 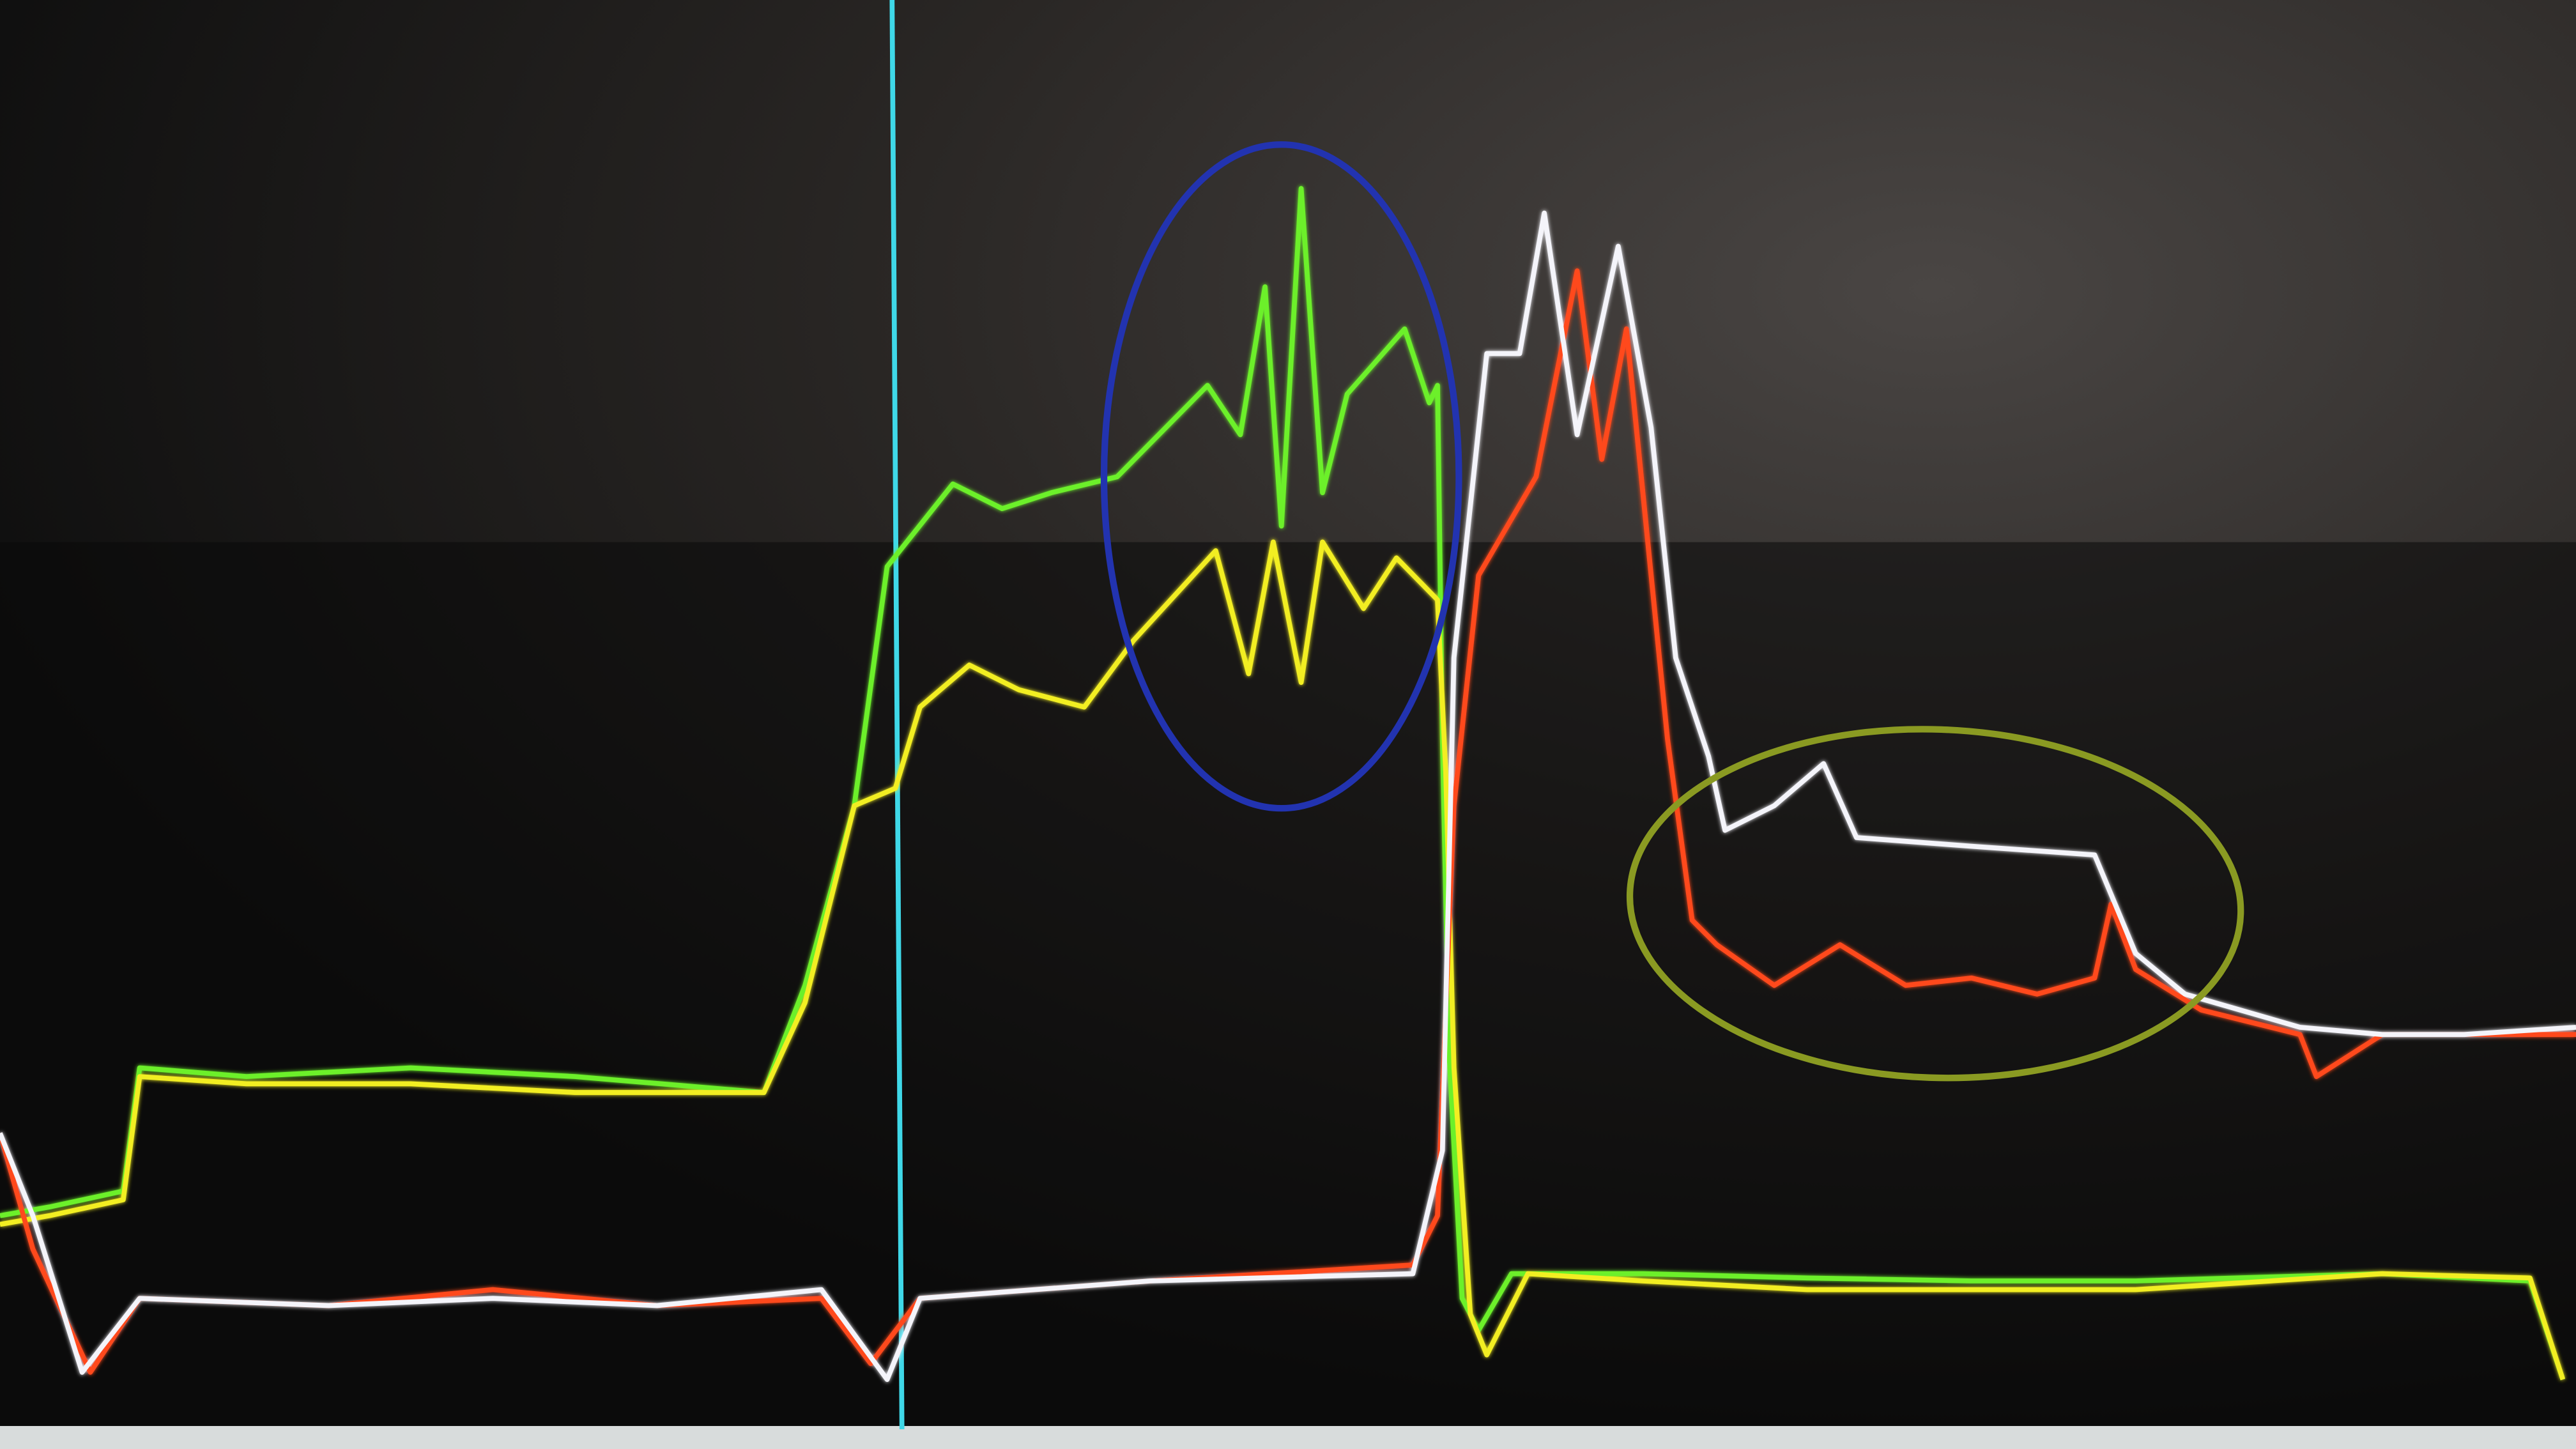 I want to click on screen-edge, so click(x=1288, y=1437).